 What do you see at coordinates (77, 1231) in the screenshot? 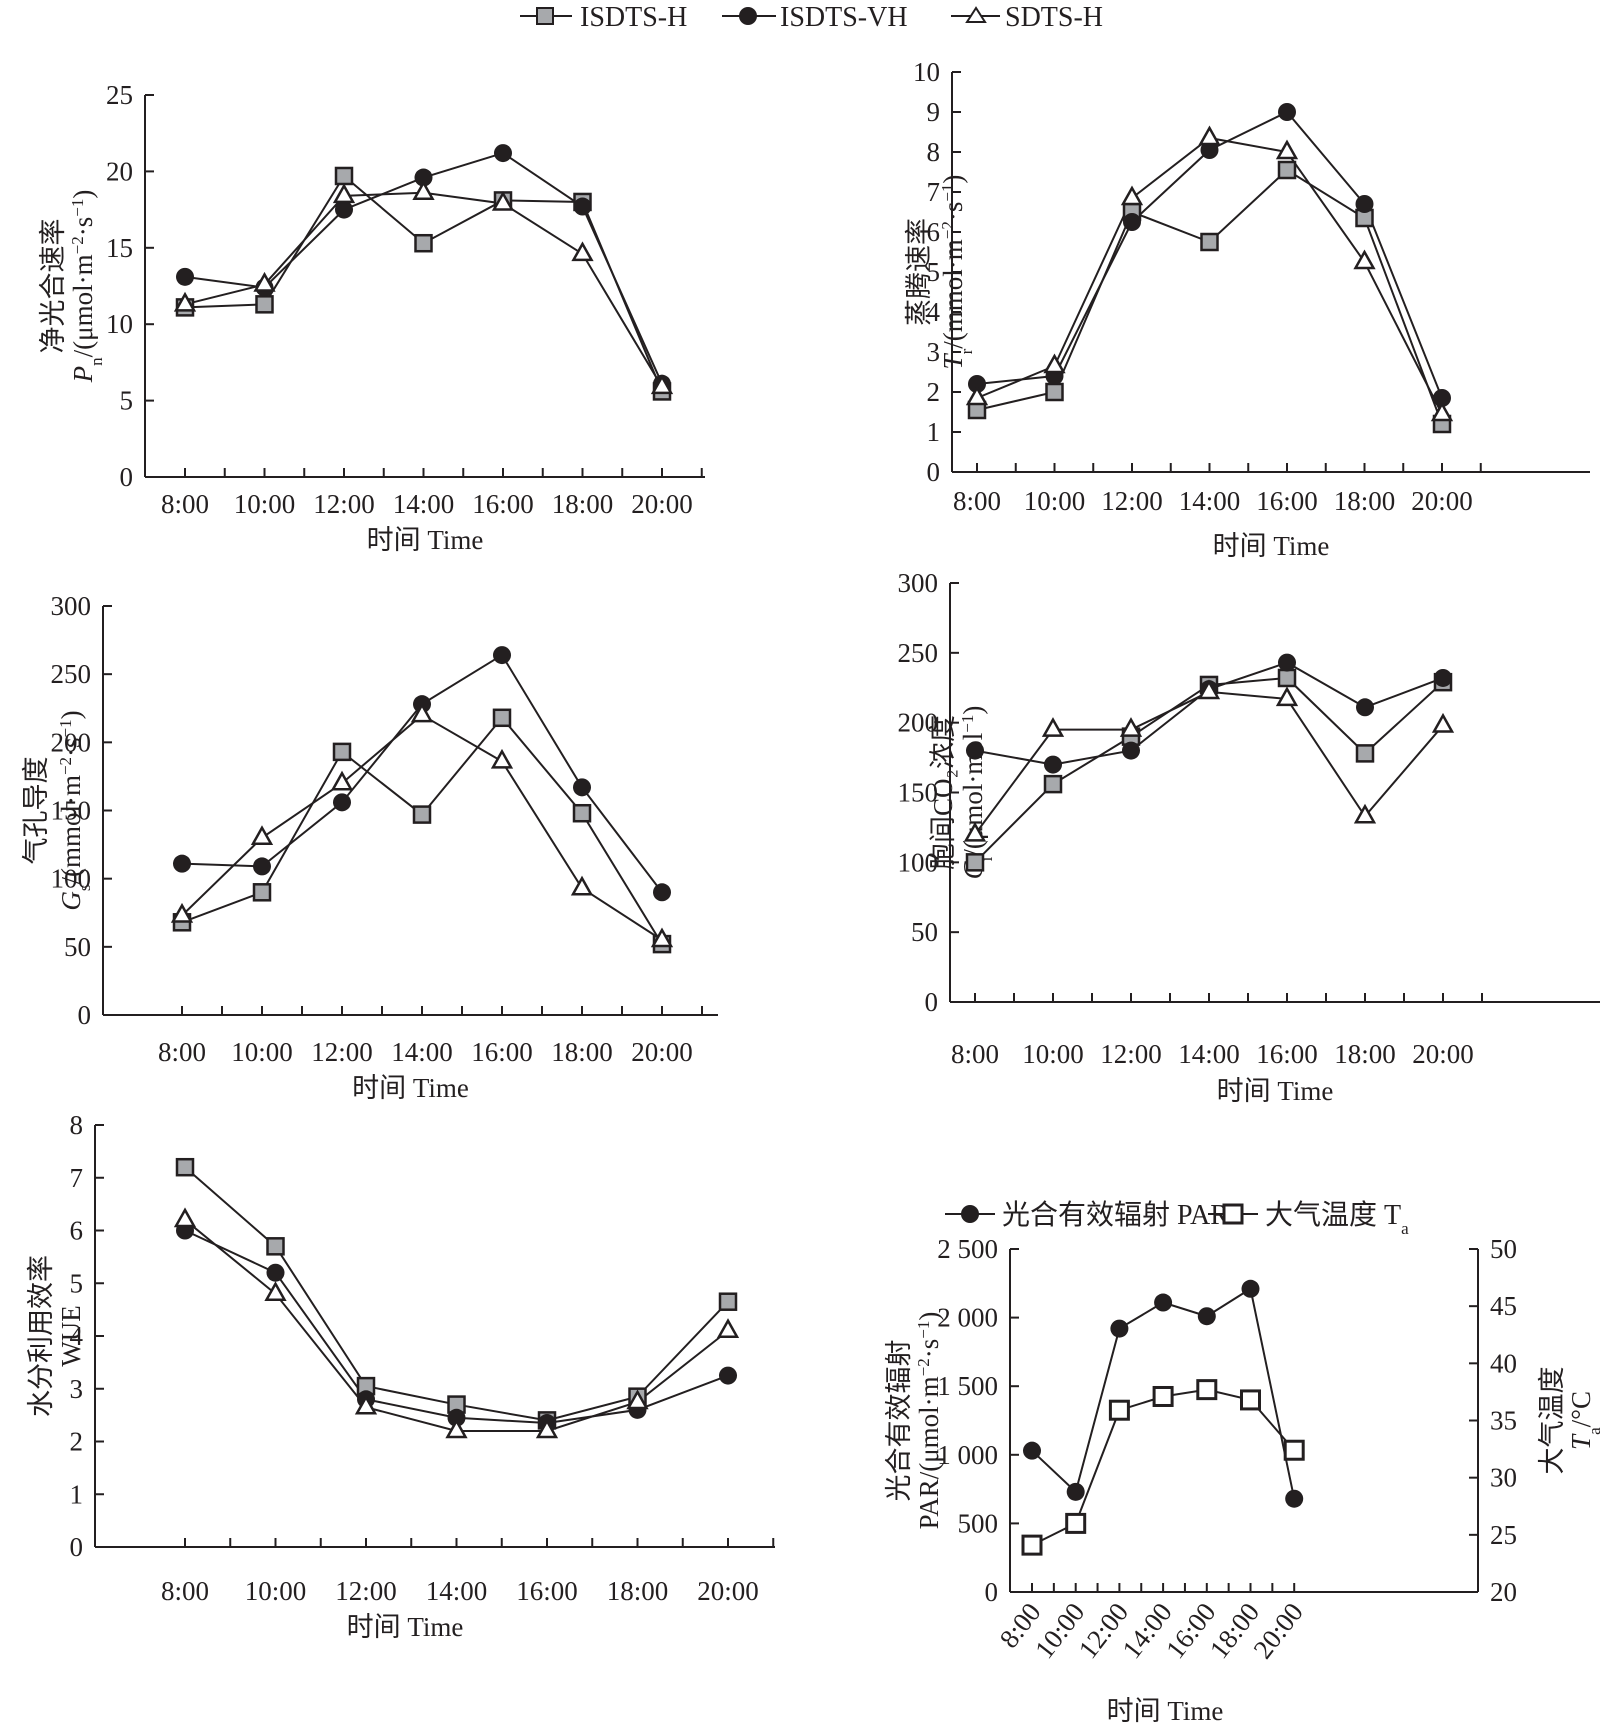
I see `y-tick-label: 6` at bounding box center [77, 1231].